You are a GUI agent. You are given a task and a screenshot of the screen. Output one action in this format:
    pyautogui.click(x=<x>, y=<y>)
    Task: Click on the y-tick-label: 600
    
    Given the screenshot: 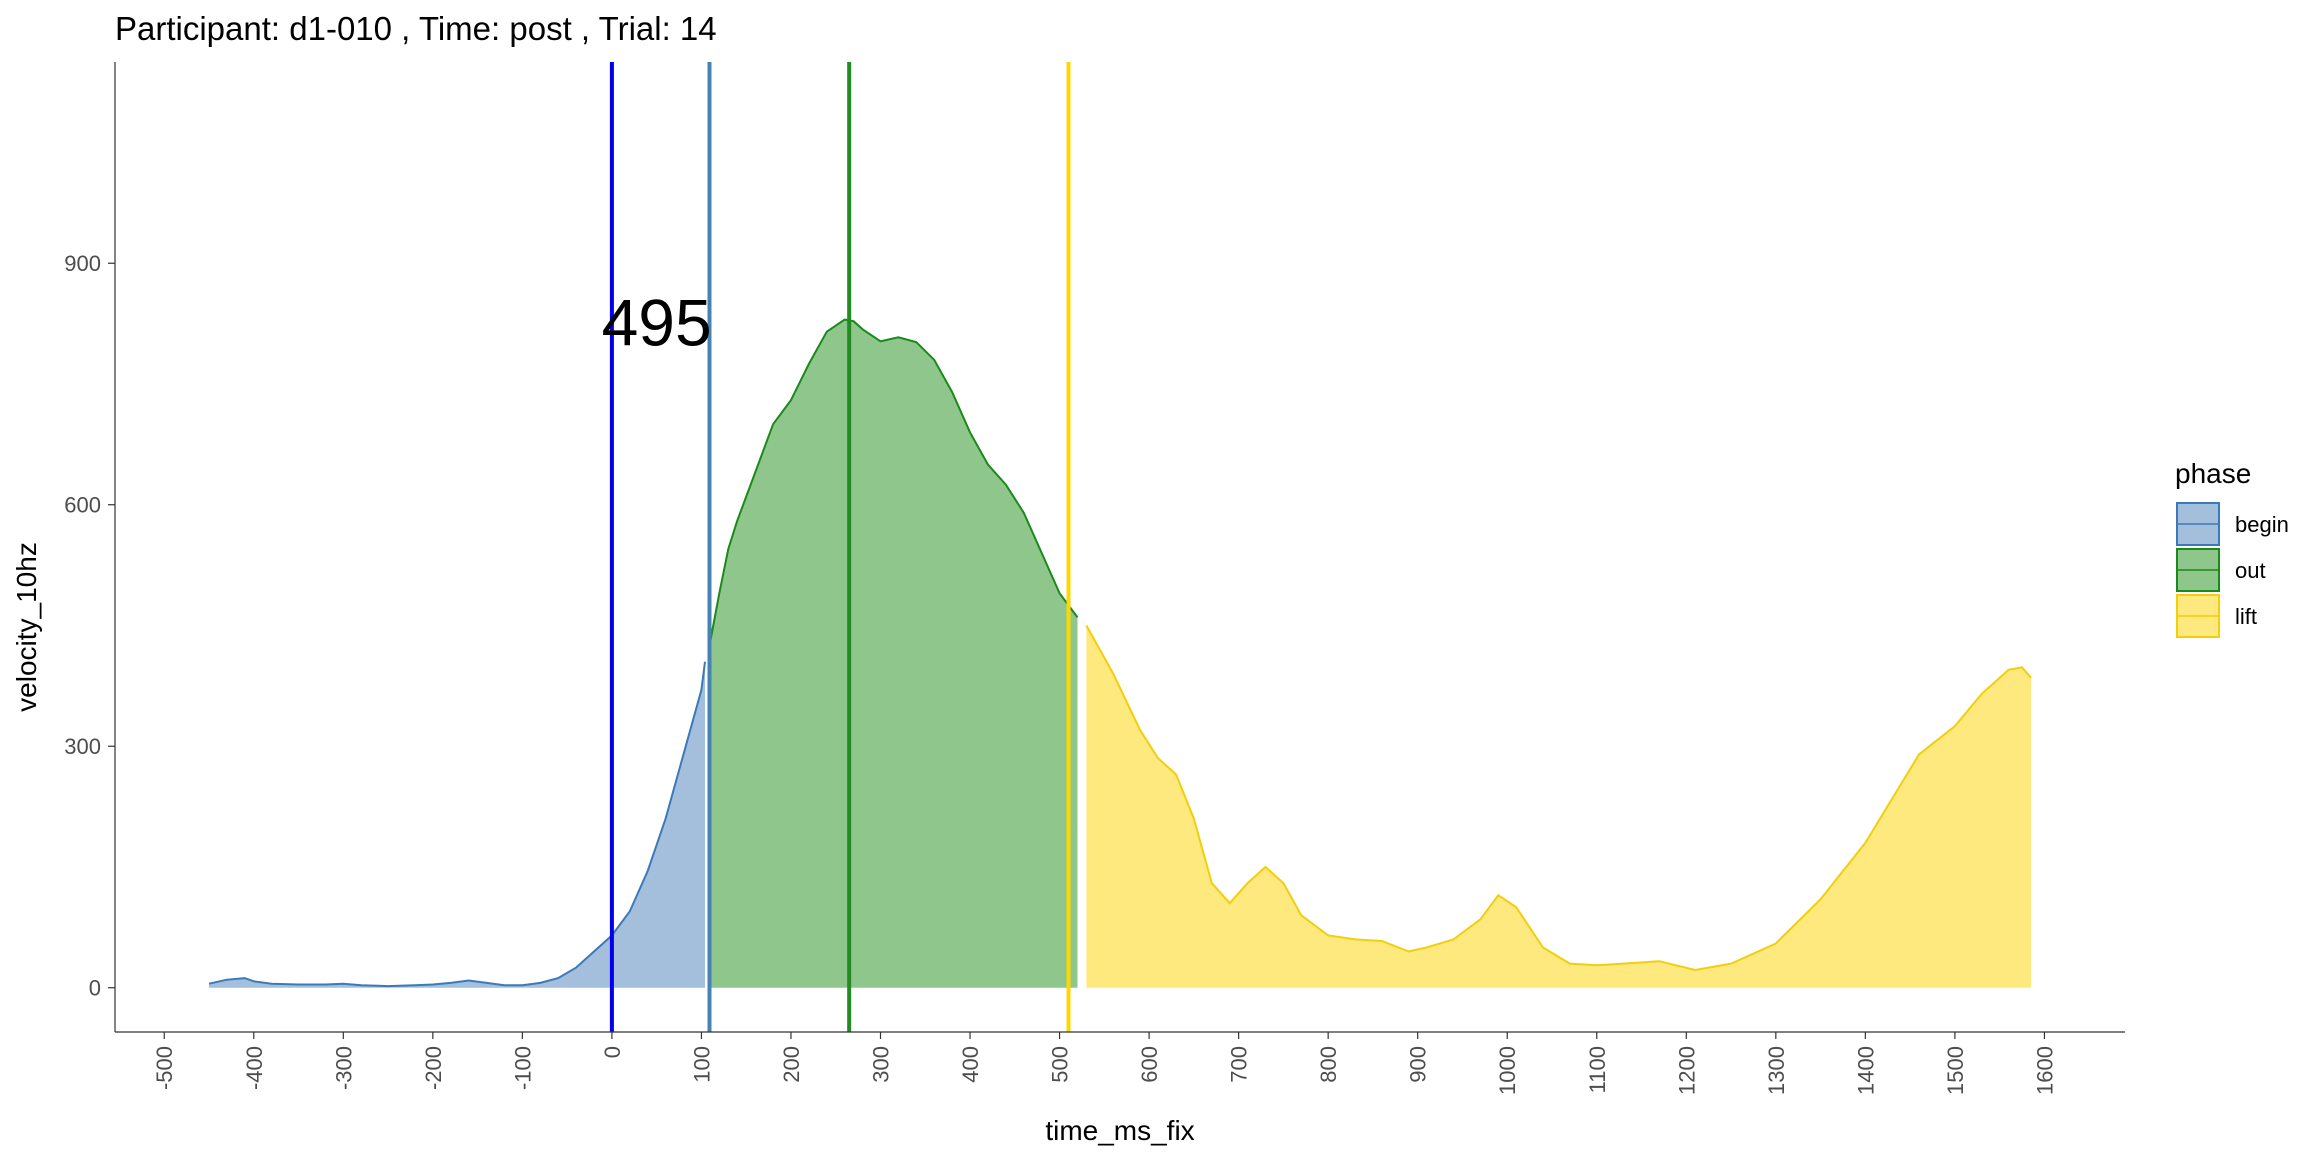 What is the action you would take?
    pyautogui.click(x=82, y=505)
    